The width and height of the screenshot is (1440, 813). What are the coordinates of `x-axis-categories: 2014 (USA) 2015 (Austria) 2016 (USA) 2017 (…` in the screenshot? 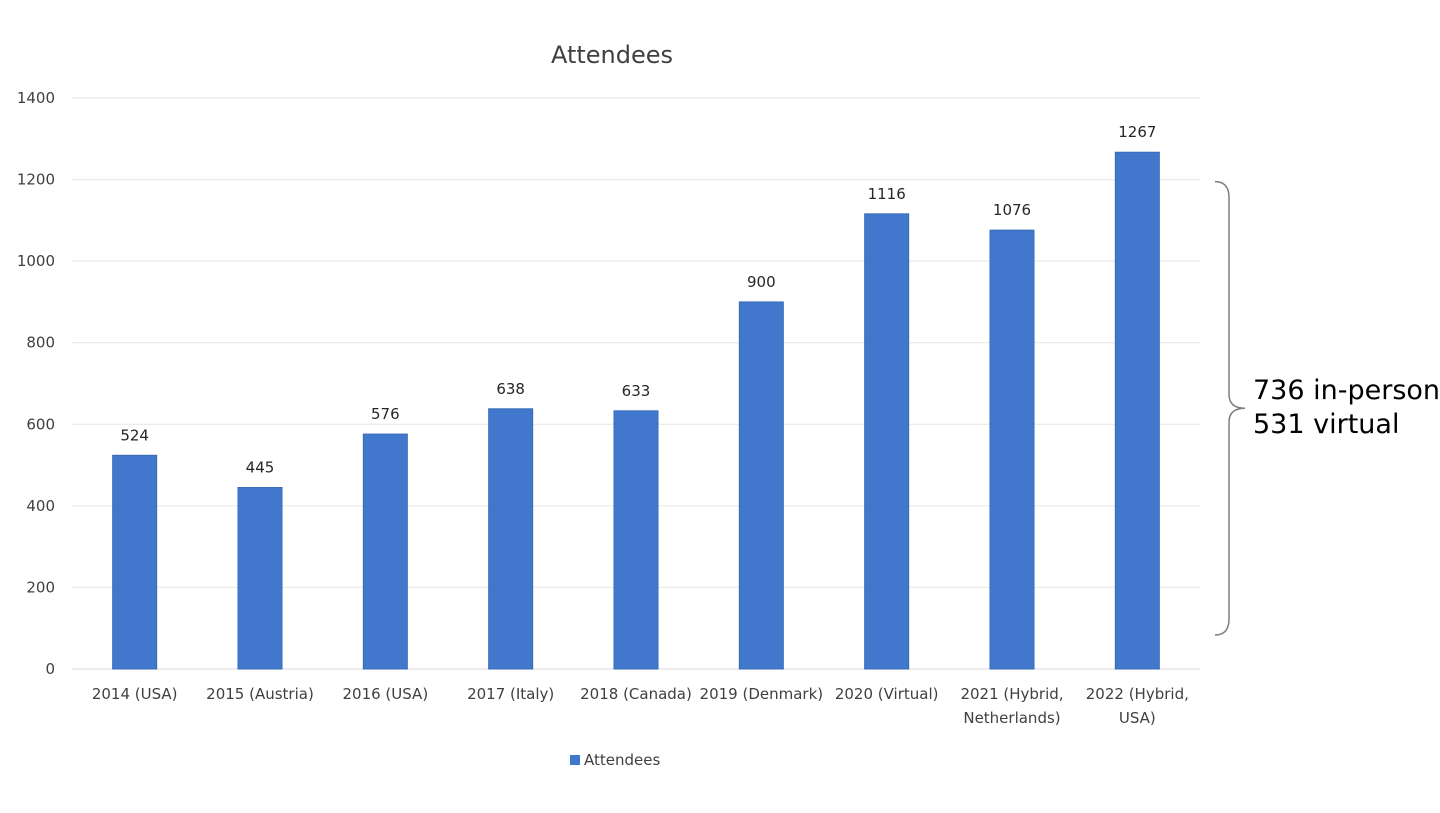 It's located at (640, 706).